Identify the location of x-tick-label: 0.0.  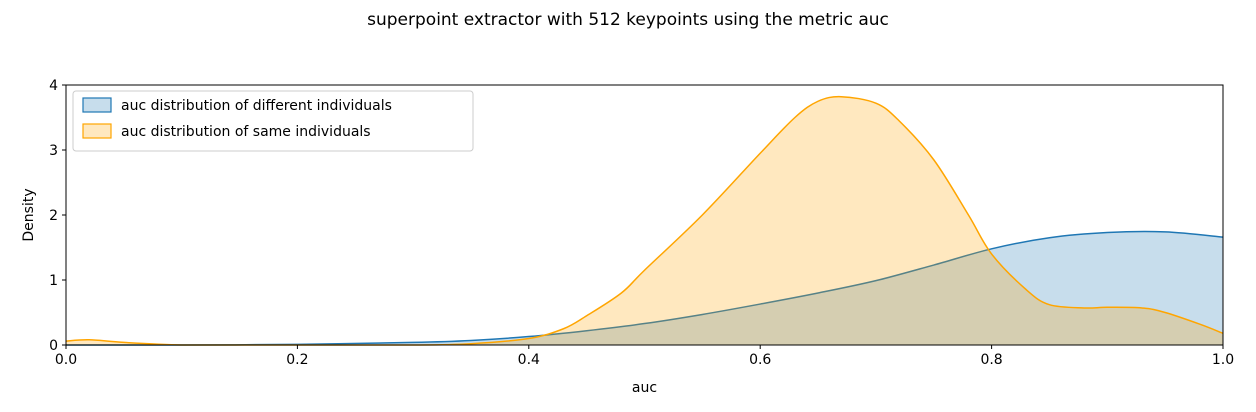
(66, 360).